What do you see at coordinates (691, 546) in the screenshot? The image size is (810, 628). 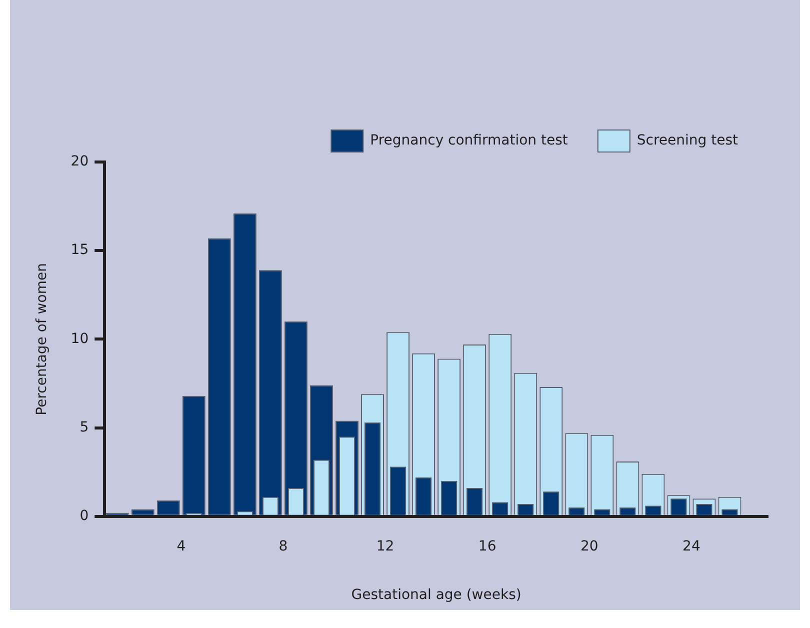 I see `x-tick-label: 24` at bounding box center [691, 546].